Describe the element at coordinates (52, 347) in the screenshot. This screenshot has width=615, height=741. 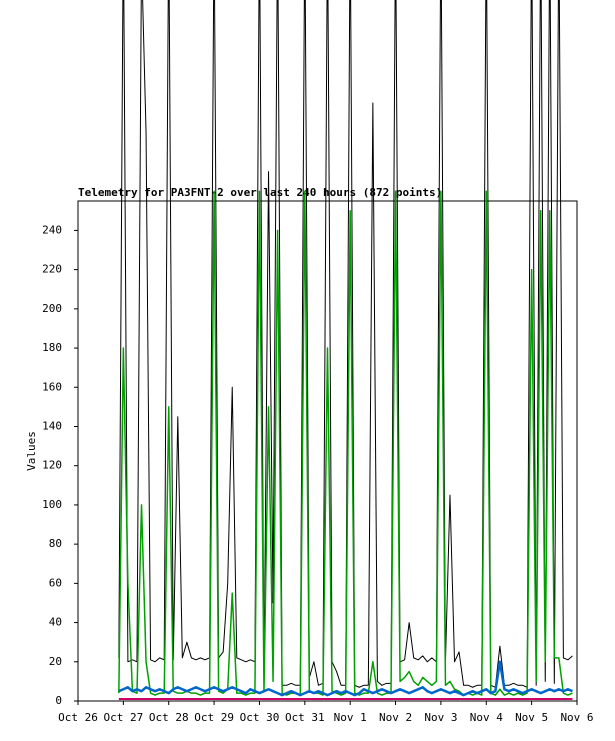
I see `y-tick-label: 180` at that location.